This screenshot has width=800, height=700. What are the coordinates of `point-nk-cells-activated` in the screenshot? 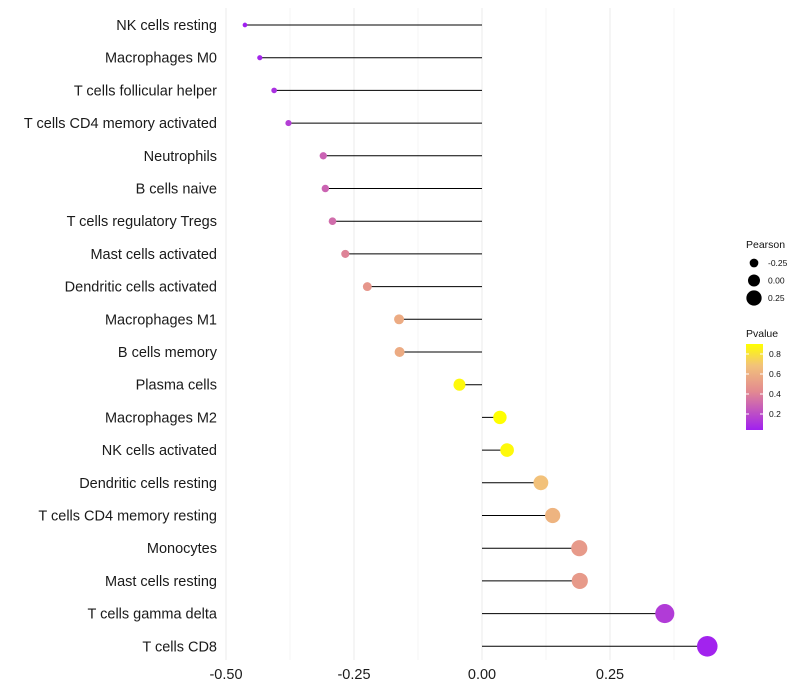 It's located at (507, 450).